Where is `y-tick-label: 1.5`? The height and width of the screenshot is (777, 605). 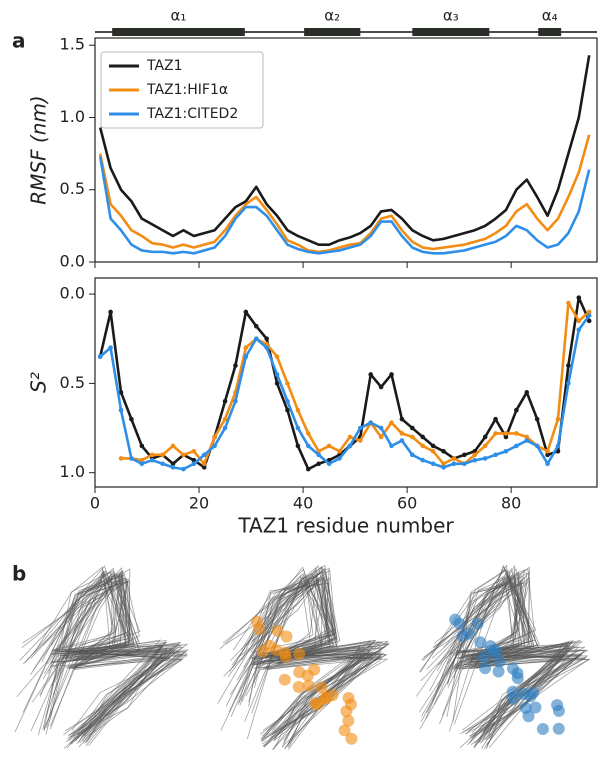 y-tick-label: 1.5 is located at coordinates (72, 44).